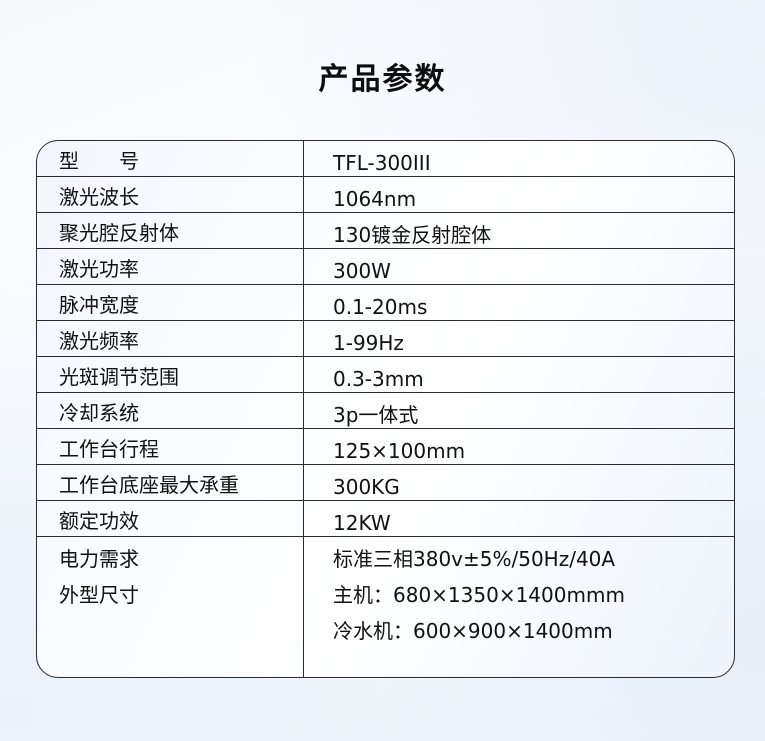 The height and width of the screenshot is (741, 765). What do you see at coordinates (474, 559) in the screenshot?
I see `spec-value-line: 标准三相380v±5%/50Hz/40A` at bounding box center [474, 559].